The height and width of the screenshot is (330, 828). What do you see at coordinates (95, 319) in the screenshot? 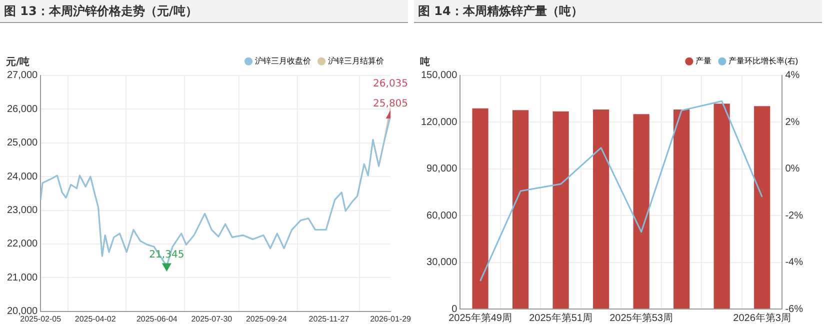
I see `x-tick-label: 2025-04-02` at bounding box center [95, 319].